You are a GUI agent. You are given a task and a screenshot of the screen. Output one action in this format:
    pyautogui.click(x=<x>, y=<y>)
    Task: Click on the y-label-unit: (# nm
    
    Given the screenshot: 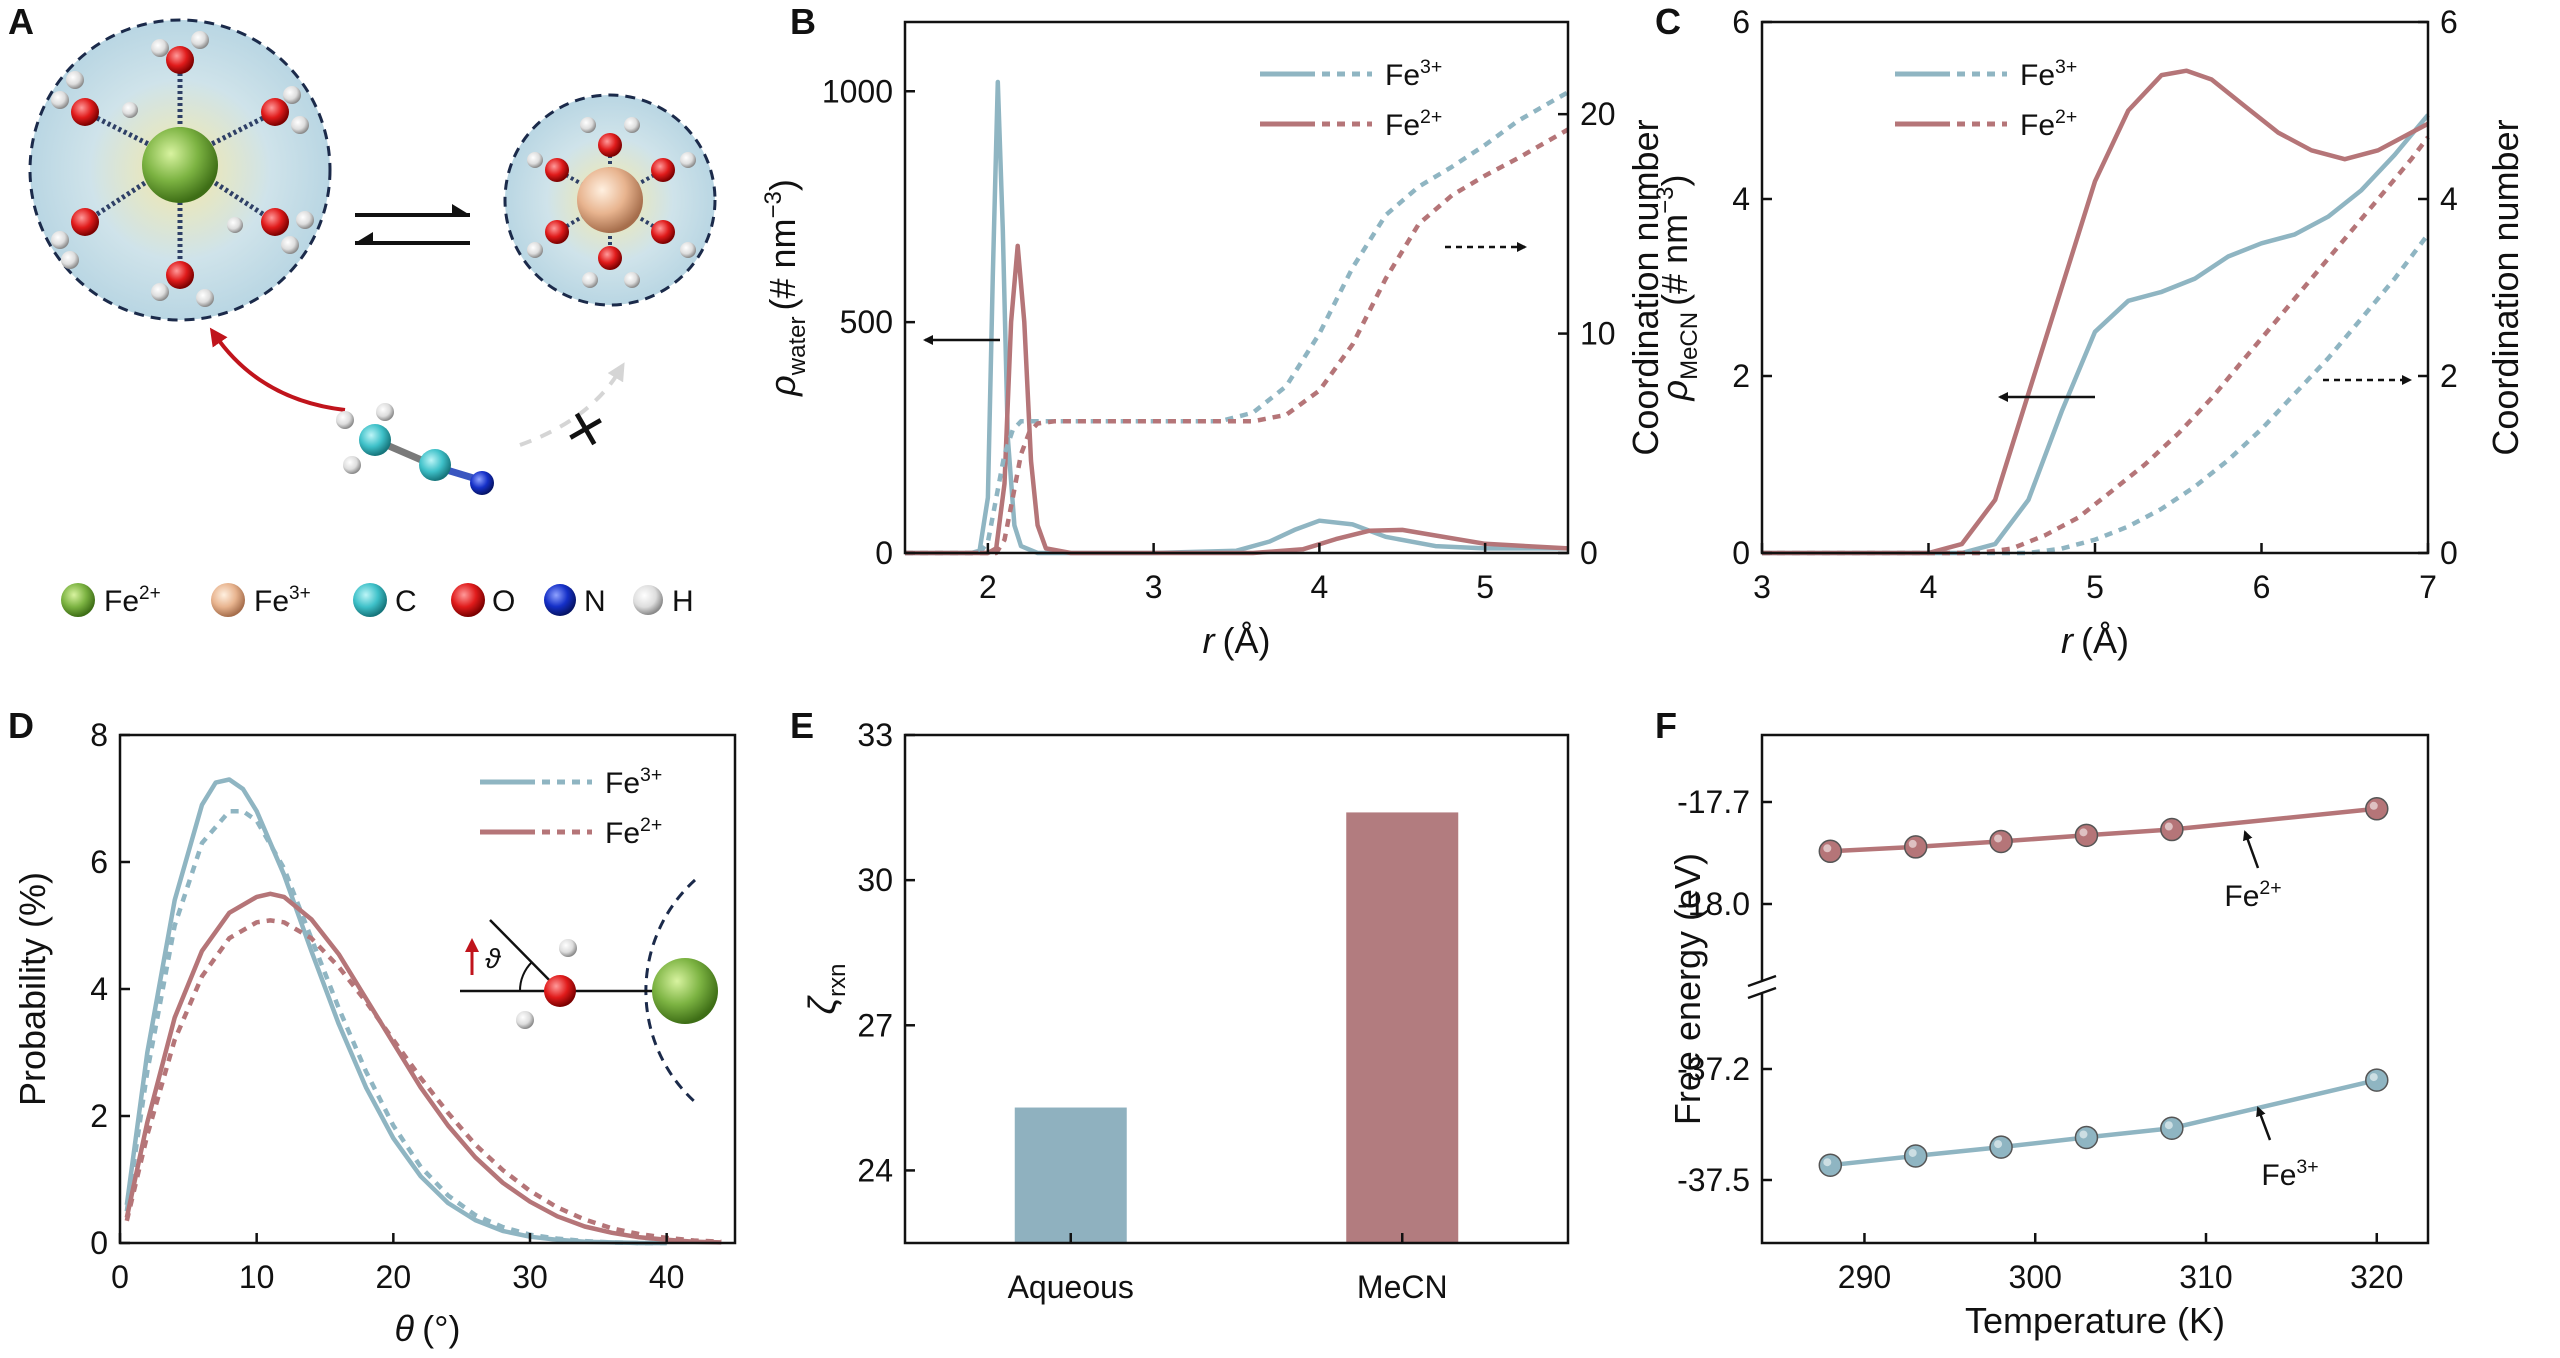 What is the action you would take?
    pyautogui.click(x=782, y=265)
    